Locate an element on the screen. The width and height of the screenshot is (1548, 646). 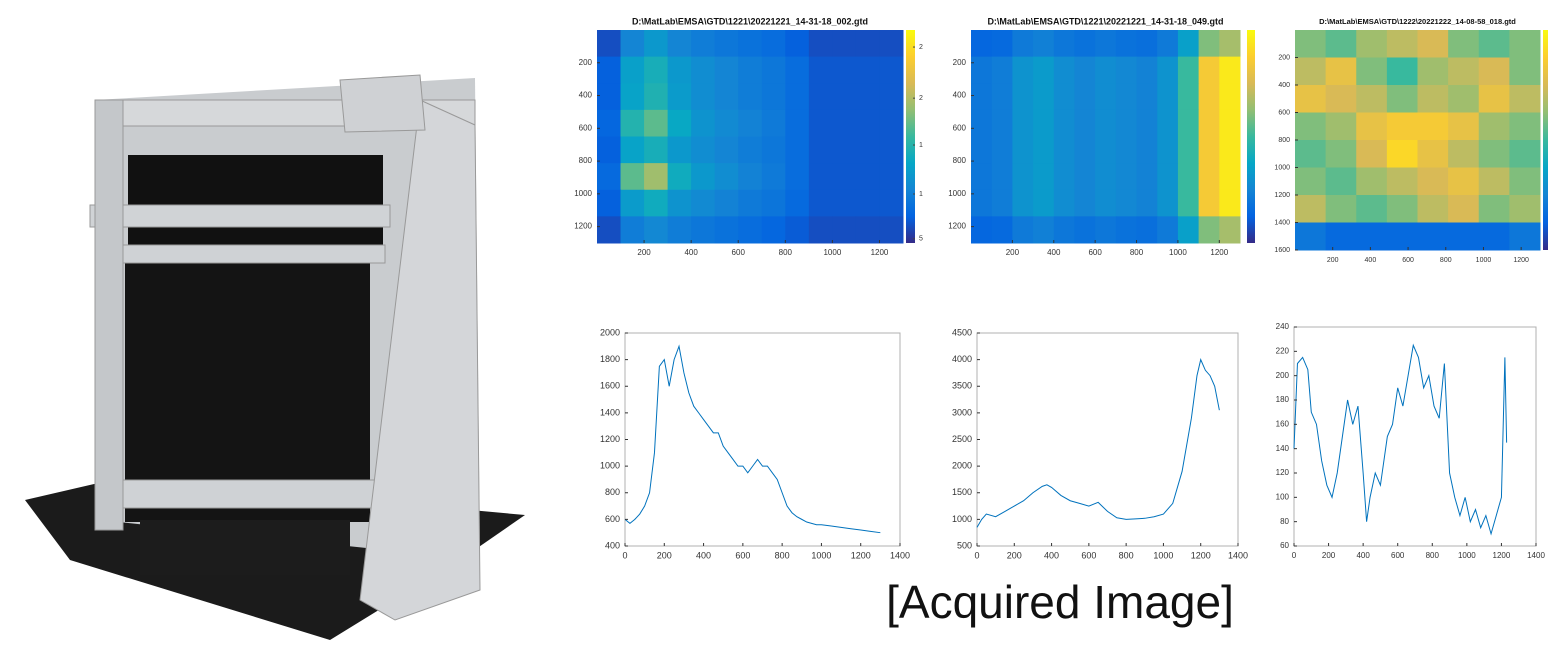
x-tick-label: 600 is located at coordinates (742, 555).